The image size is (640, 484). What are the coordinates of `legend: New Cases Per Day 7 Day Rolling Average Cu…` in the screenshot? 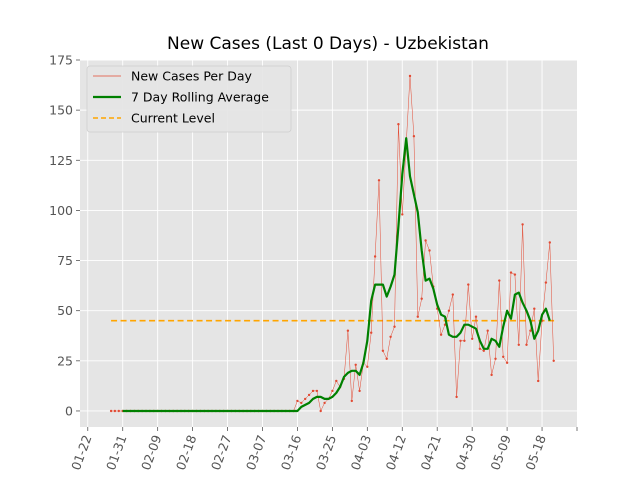 It's located at (189, 99).